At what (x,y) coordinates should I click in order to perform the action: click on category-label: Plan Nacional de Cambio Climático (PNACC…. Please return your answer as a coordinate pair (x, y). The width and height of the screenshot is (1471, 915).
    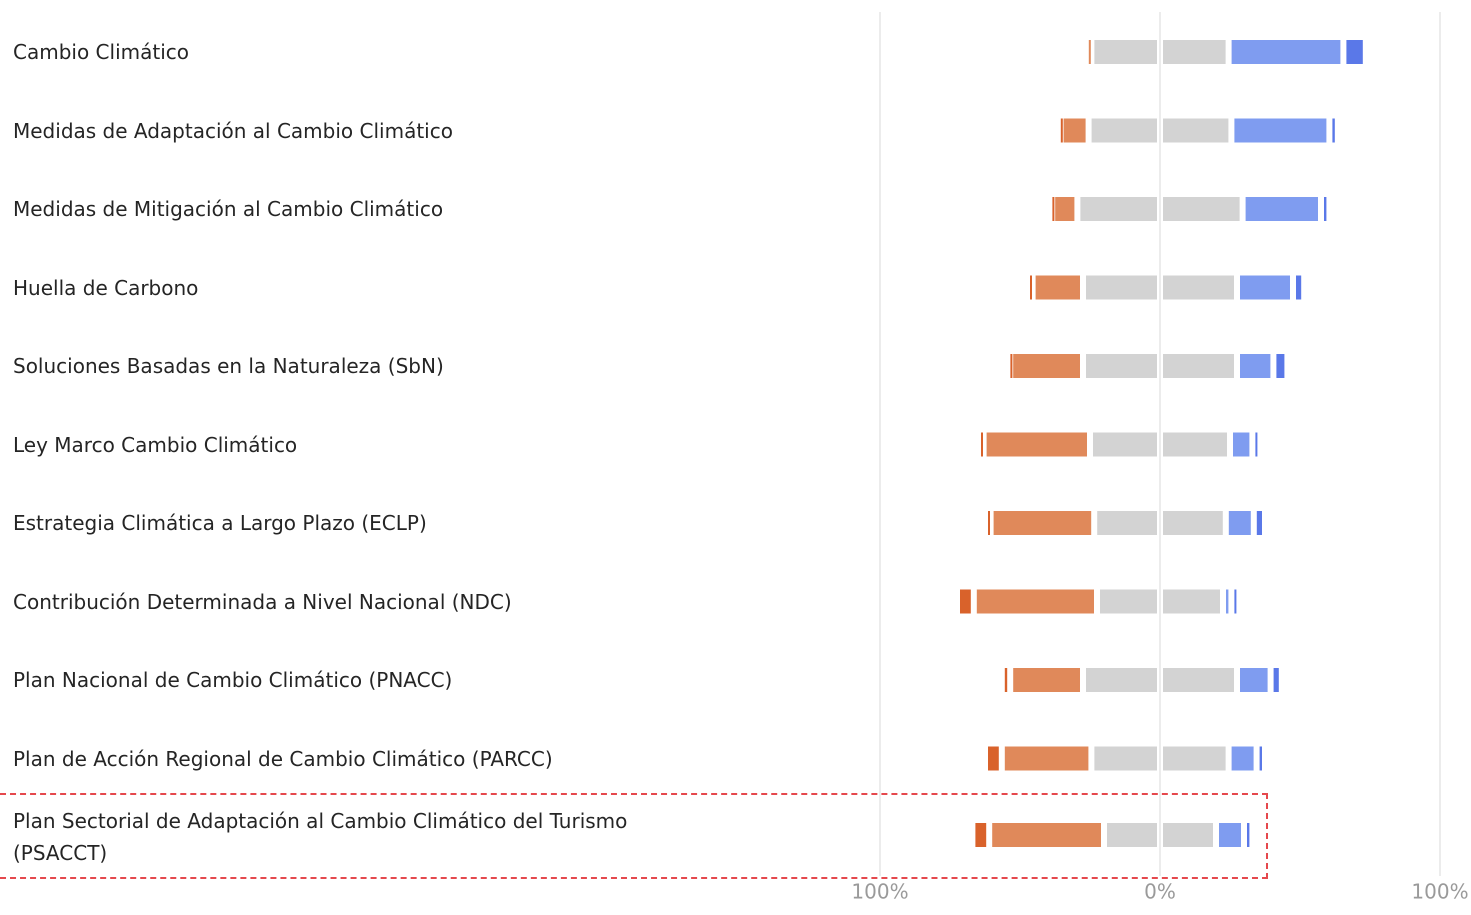
    Looking at the image, I should click on (233, 680).